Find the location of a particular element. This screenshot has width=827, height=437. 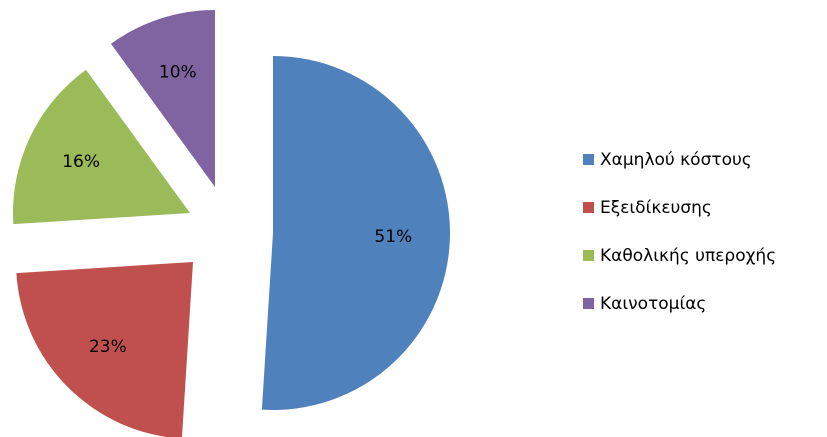

legend-label: Καινοτομίας is located at coordinates (653, 304).